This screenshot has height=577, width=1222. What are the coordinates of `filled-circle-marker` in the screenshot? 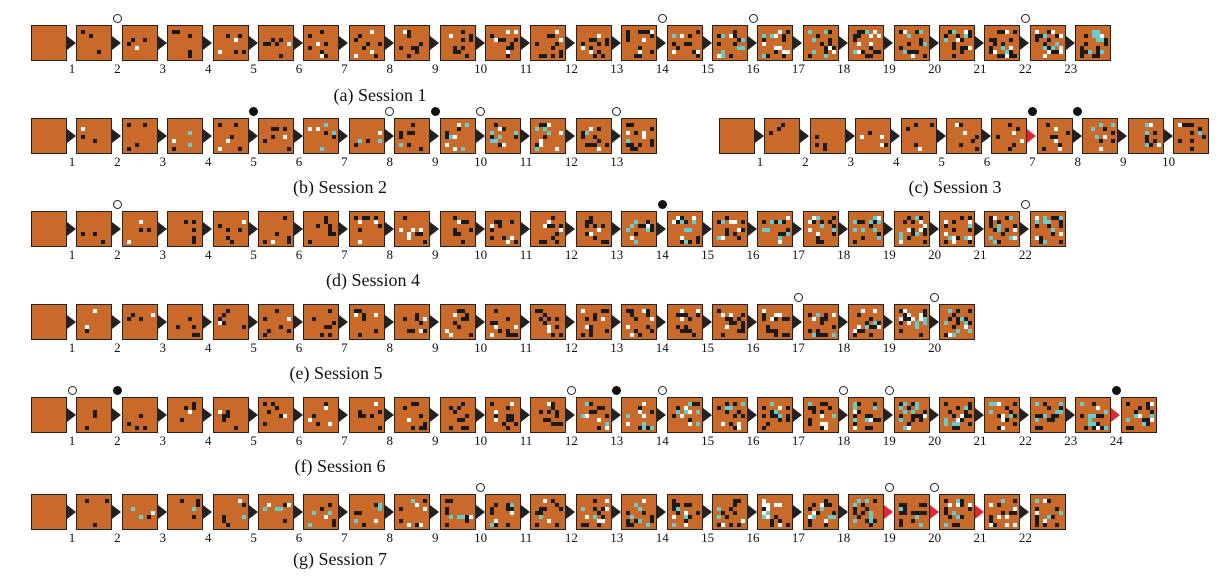 It's located at (1032, 111).